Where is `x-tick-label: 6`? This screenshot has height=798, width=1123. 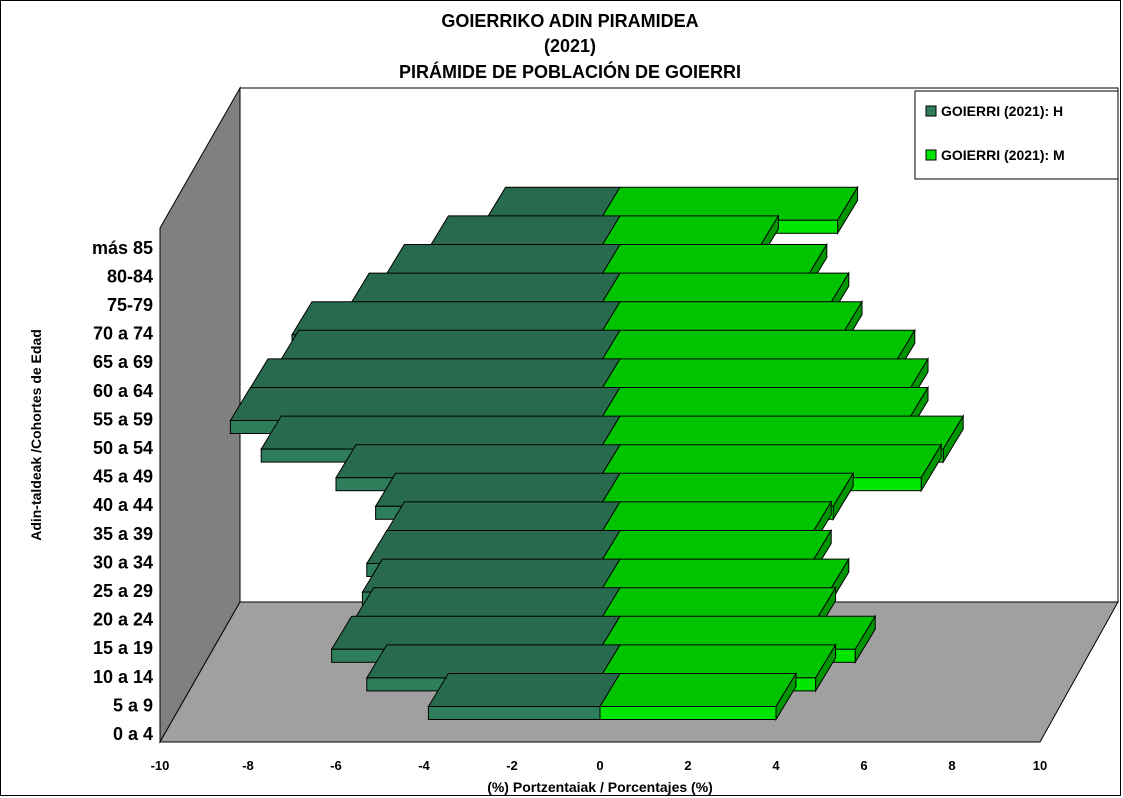 x-tick-label: 6 is located at coordinates (863, 765).